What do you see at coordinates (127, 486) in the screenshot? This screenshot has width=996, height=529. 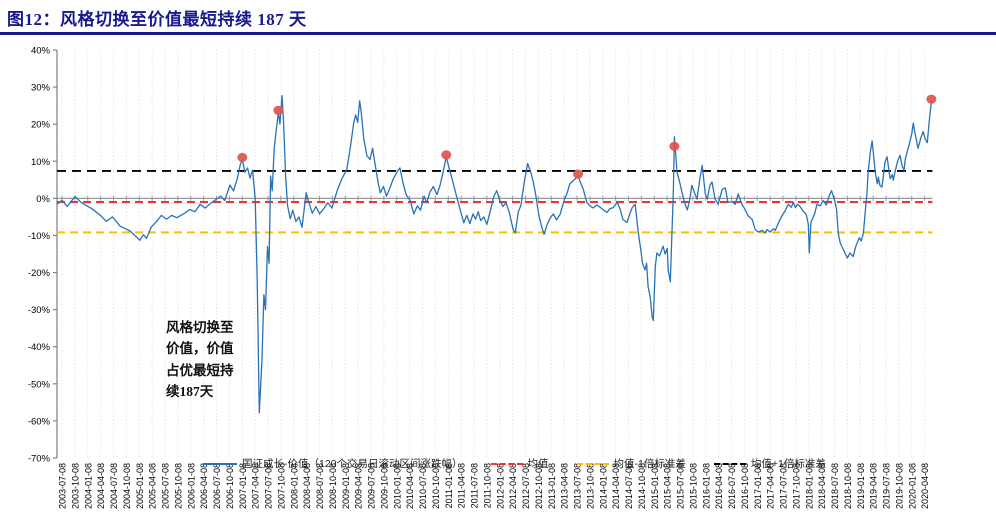 I see `x-tick-label: 2004-10-08` at bounding box center [127, 486].